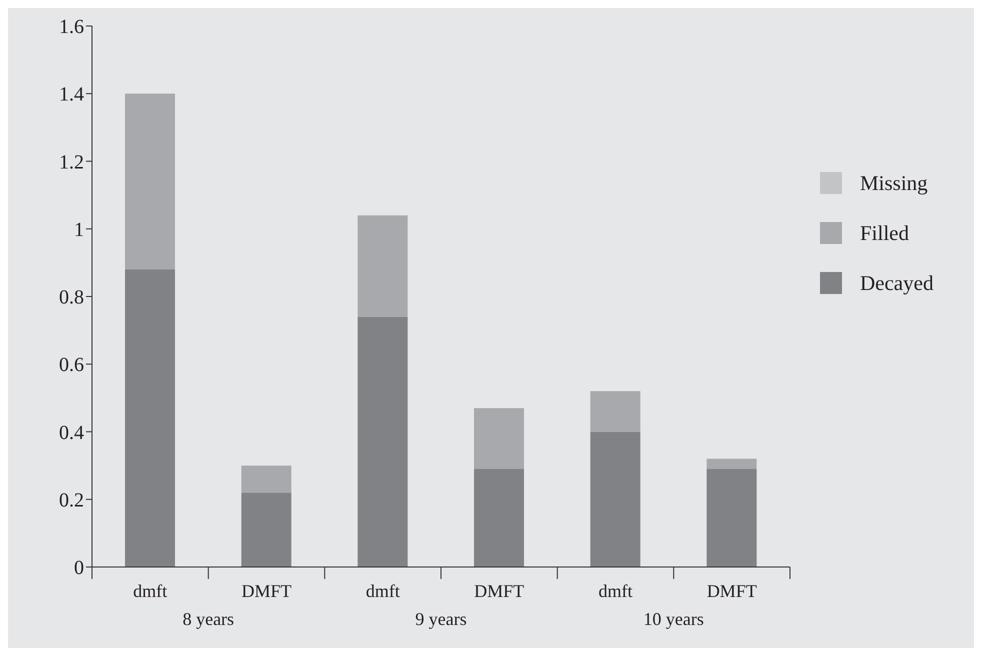  Describe the element at coordinates (897, 283) in the screenshot. I see `legend-label: Decayed` at that location.